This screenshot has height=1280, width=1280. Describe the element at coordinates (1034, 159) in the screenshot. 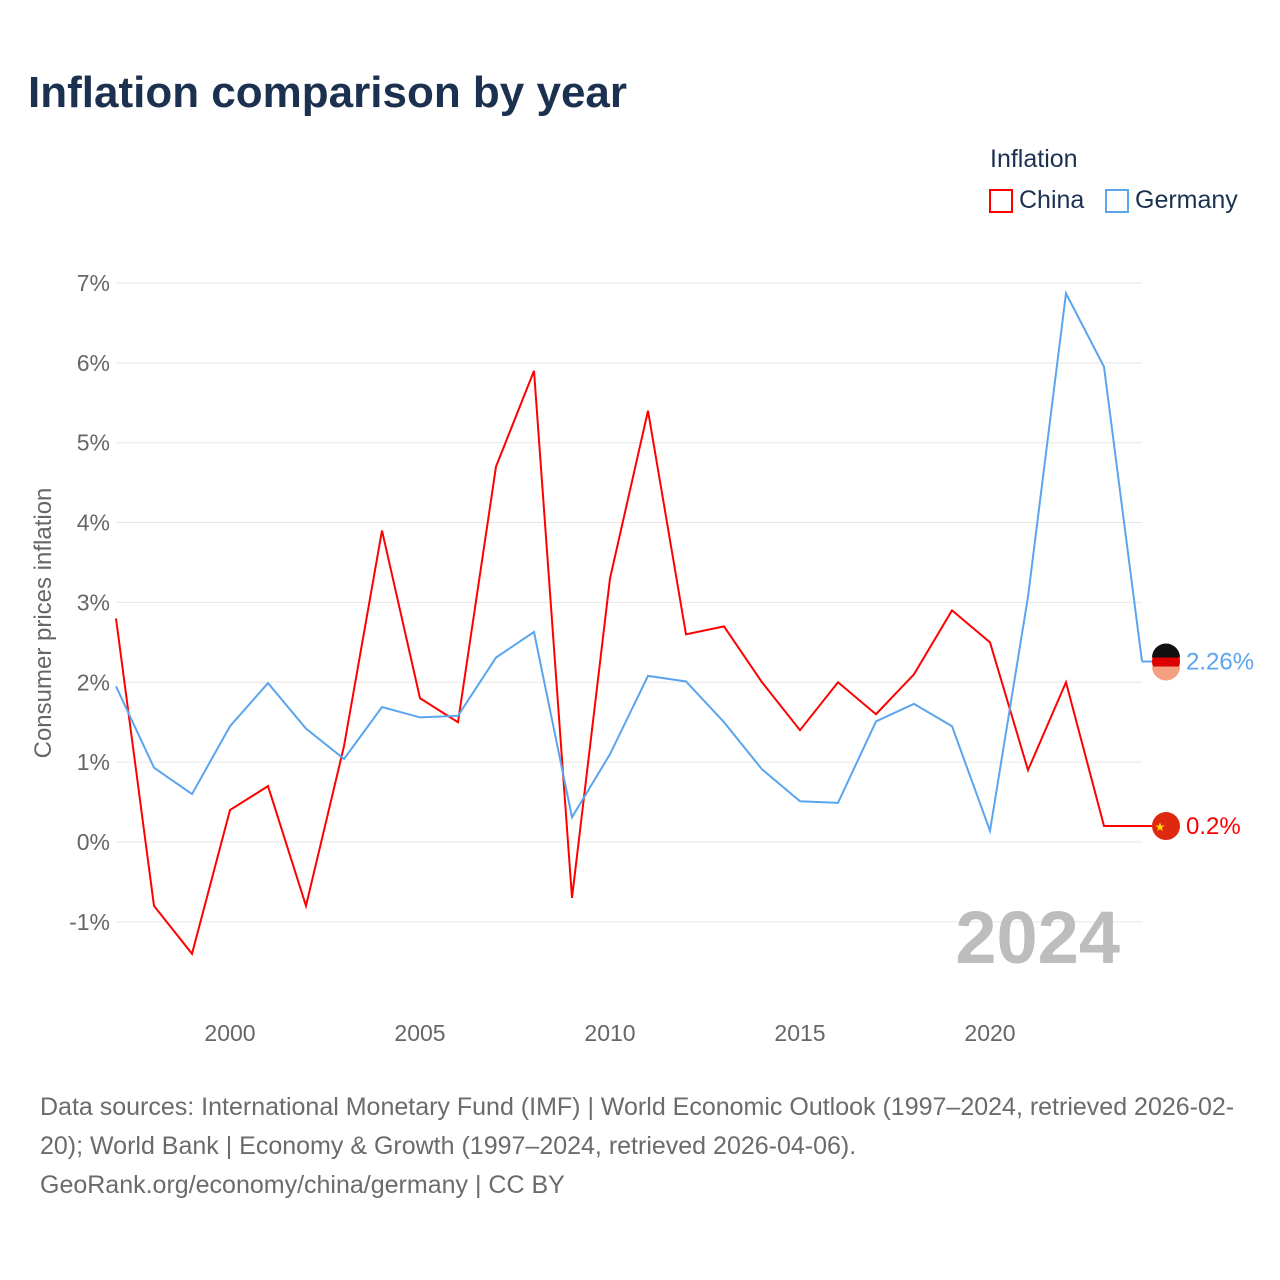

I see `legend-title: Inflation` at that location.